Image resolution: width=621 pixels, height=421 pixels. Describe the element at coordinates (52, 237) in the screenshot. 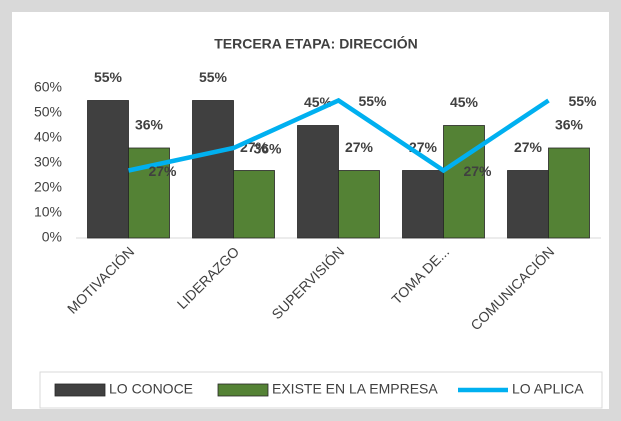

I see `y-tick-label: 0%` at that location.